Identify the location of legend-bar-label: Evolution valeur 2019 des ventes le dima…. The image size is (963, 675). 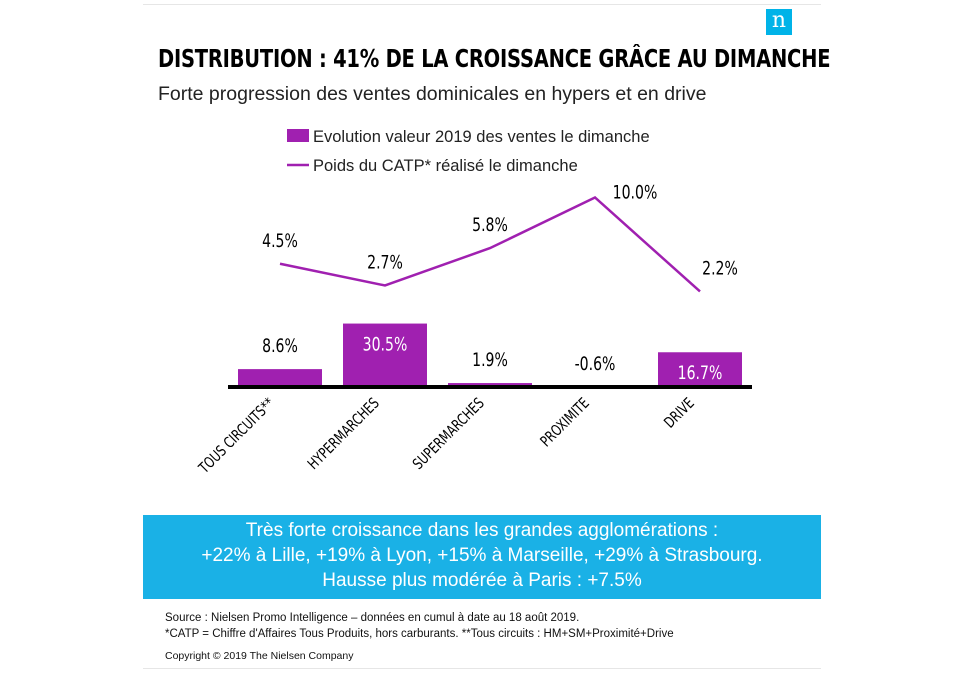
(481, 137).